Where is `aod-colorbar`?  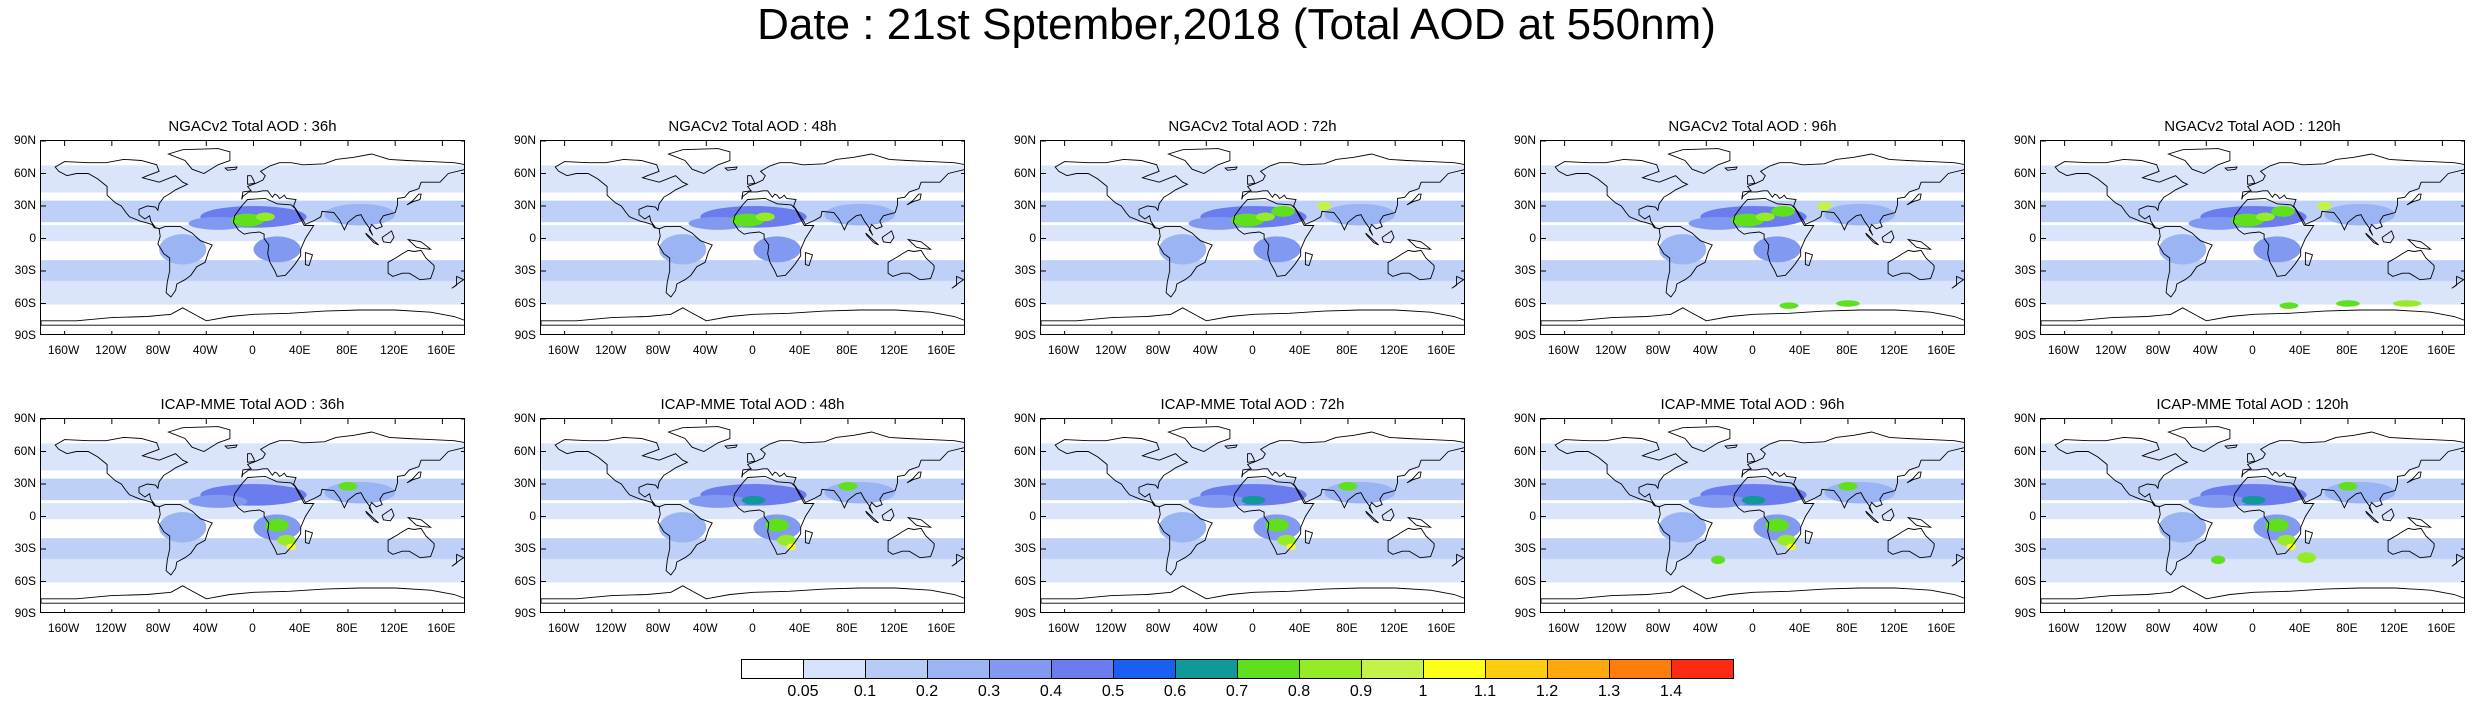 aod-colorbar is located at coordinates (1237, 669).